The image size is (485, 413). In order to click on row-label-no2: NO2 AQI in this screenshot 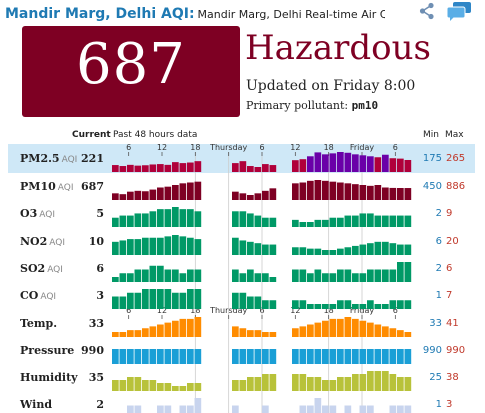, I will do `click(42, 241)`.